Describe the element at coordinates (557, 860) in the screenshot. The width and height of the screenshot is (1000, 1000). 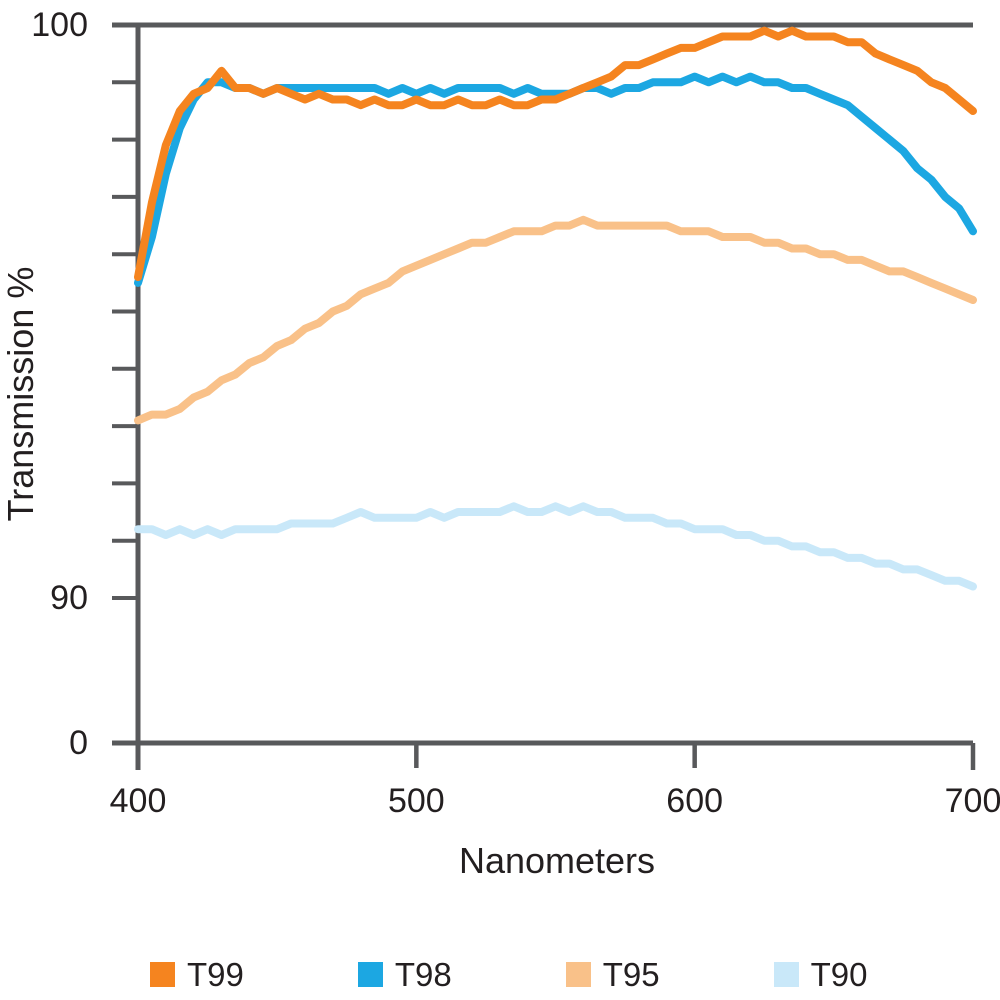
I see `x-axis-title: Nanometers` at that location.